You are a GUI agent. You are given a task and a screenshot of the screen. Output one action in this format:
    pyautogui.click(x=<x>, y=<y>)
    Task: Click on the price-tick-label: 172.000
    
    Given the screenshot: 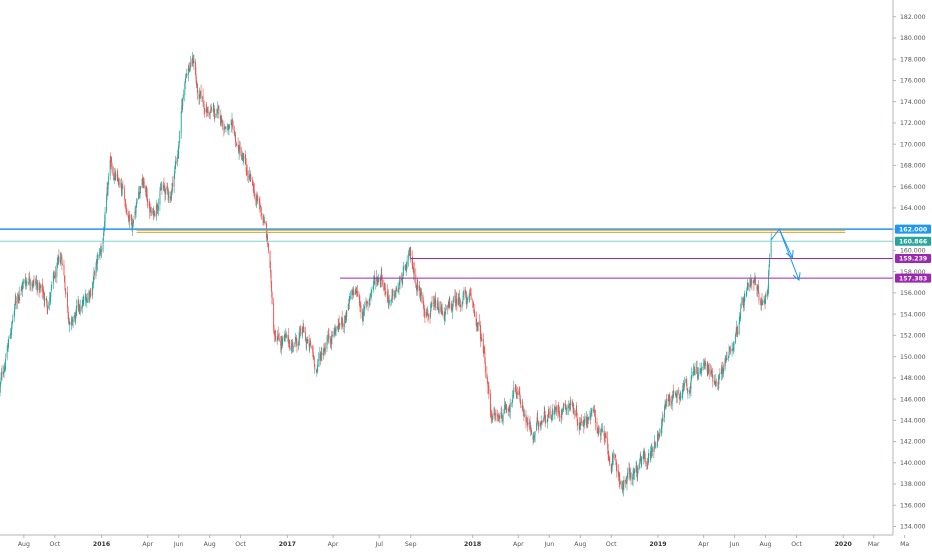 What is the action you would take?
    pyautogui.click(x=913, y=123)
    